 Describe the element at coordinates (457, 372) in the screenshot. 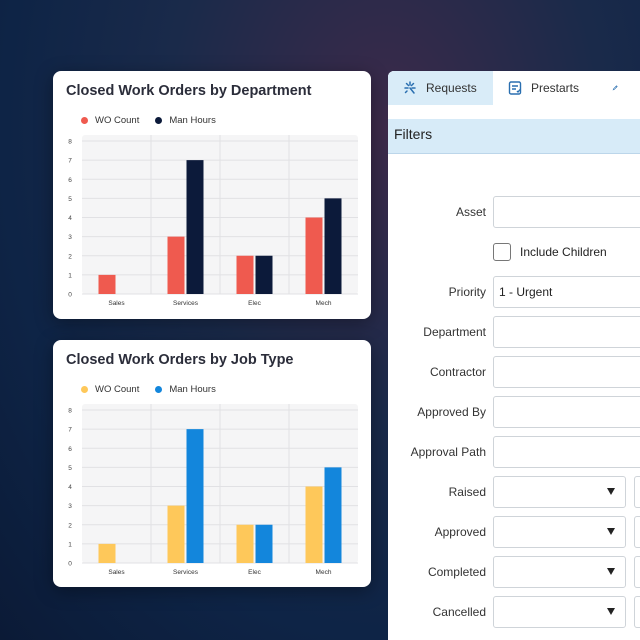

I see `contractor-label: Contractor` at that location.